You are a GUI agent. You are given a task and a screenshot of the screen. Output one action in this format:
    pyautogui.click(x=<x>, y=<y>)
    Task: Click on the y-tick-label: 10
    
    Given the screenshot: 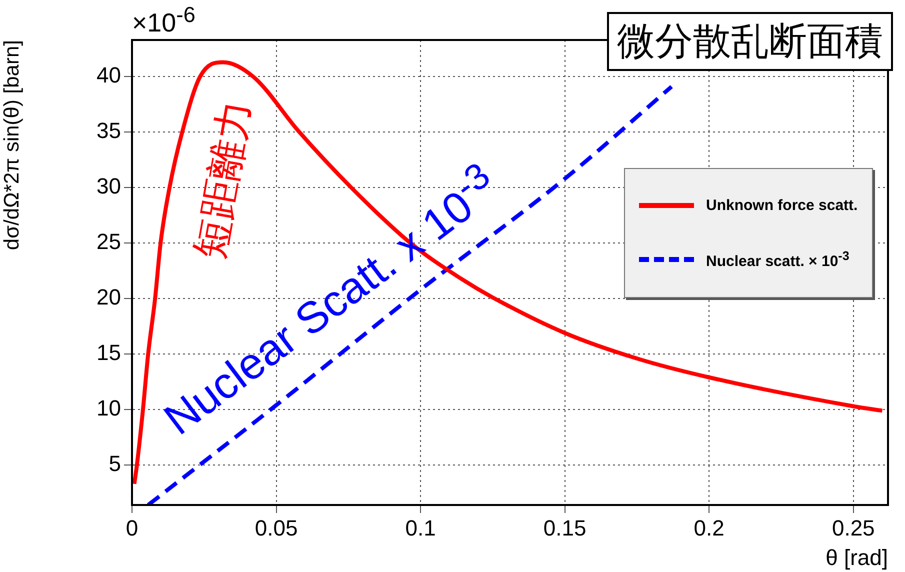 What is the action you would take?
    pyautogui.click(x=108, y=408)
    